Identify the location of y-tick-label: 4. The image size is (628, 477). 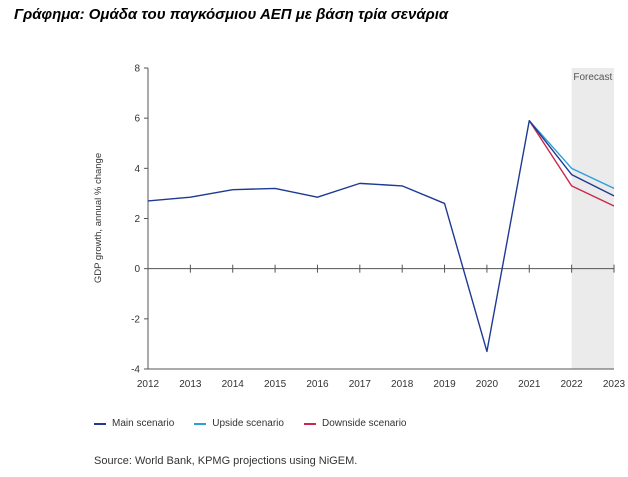
(137, 169).